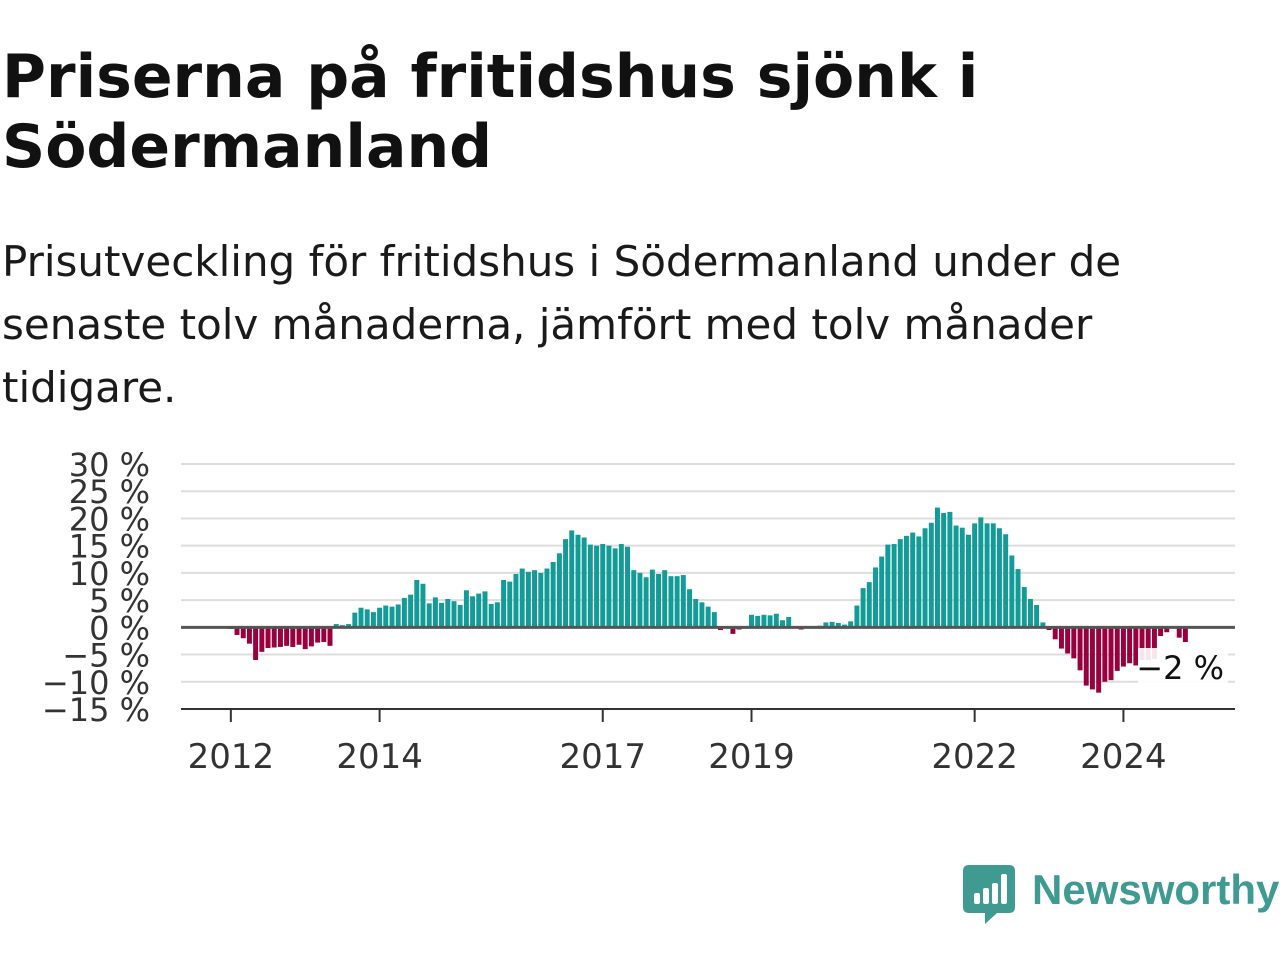  I want to click on x-tick-label: 2019, so click(751, 757).